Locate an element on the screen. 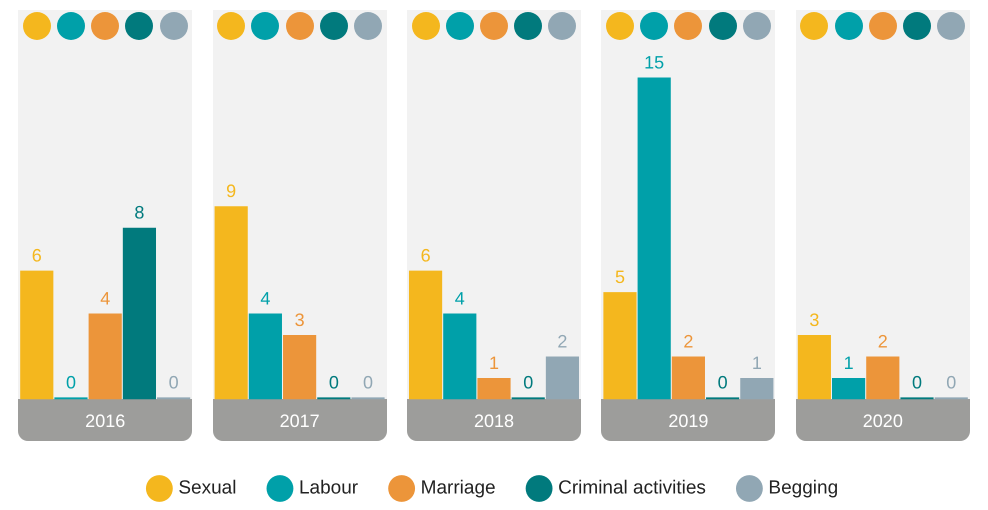 The height and width of the screenshot is (510, 988). data-label: 8 is located at coordinates (139, 212).